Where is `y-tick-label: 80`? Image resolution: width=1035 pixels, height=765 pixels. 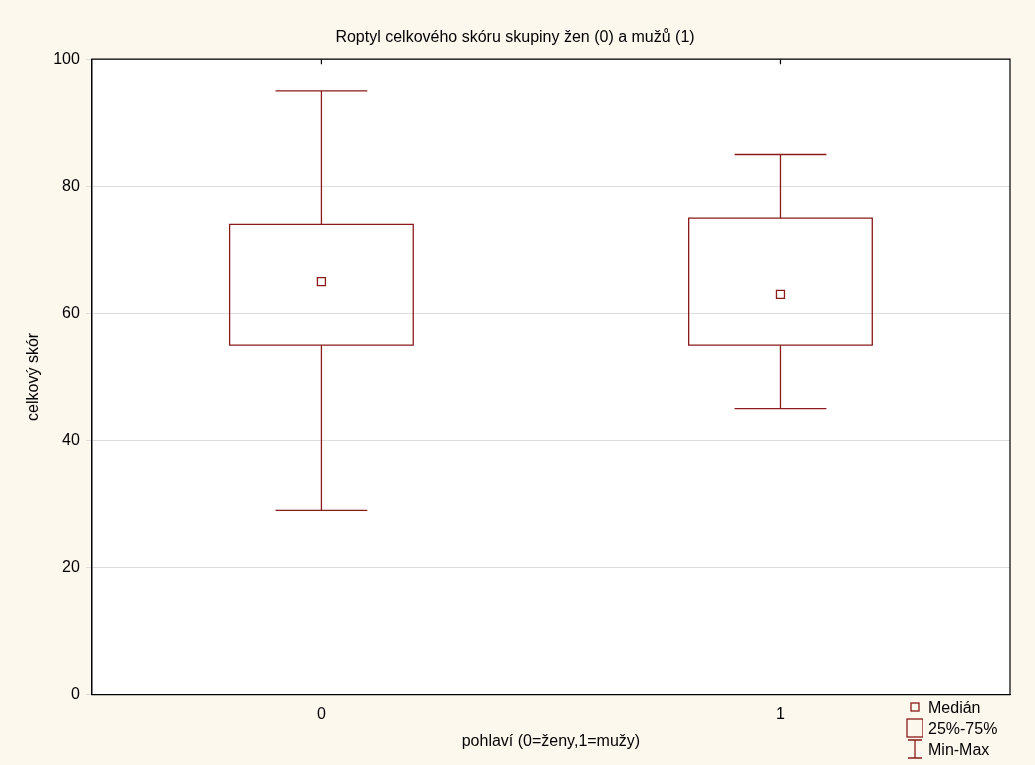
y-tick-label: 80 is located at coordinates (71, 185).